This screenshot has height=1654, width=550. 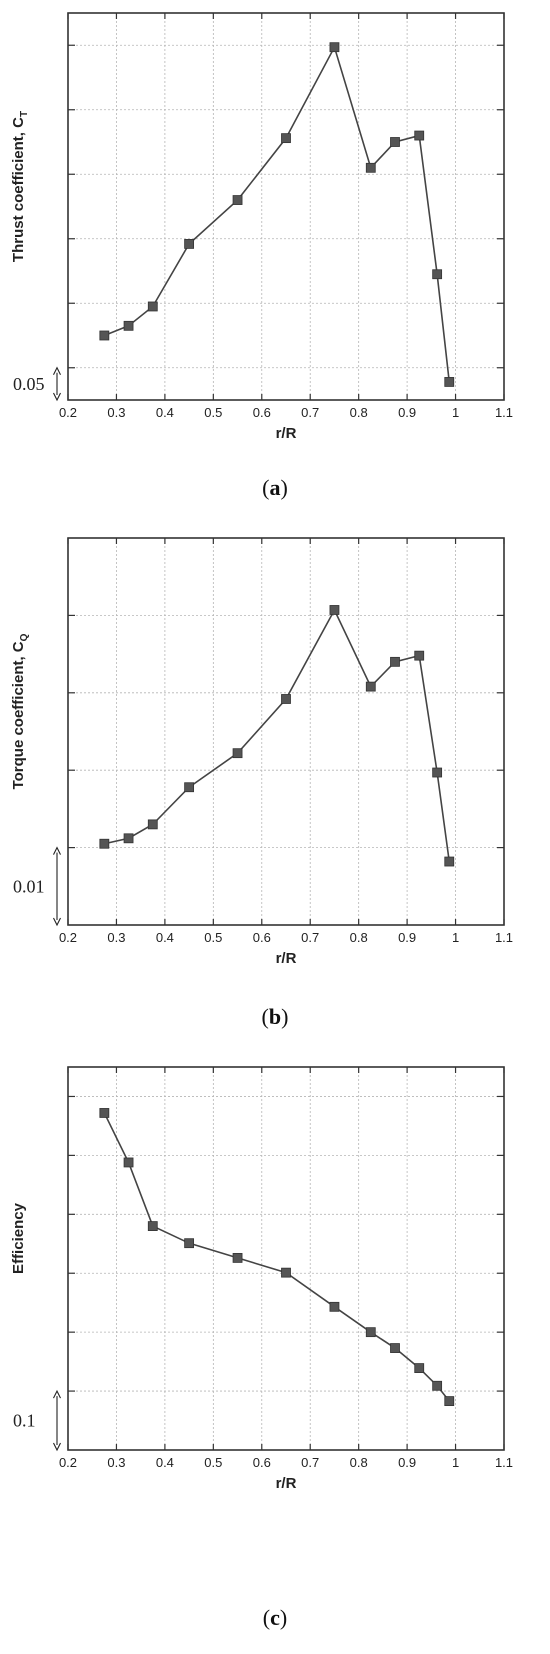 I want to click on chart-b-xtick-label: 0.3, so click(x=116, y=937).